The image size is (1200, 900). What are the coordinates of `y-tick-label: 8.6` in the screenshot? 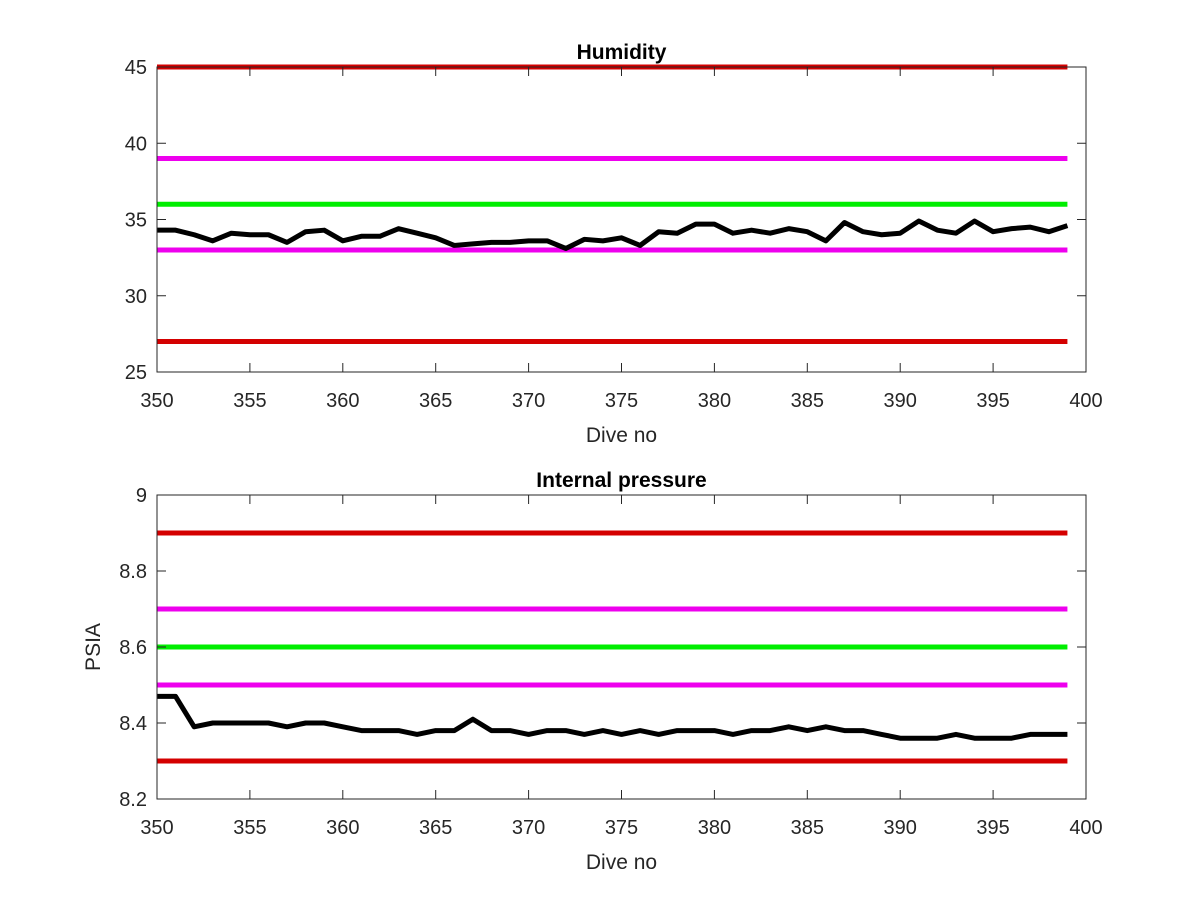 It's located at (133, 648).